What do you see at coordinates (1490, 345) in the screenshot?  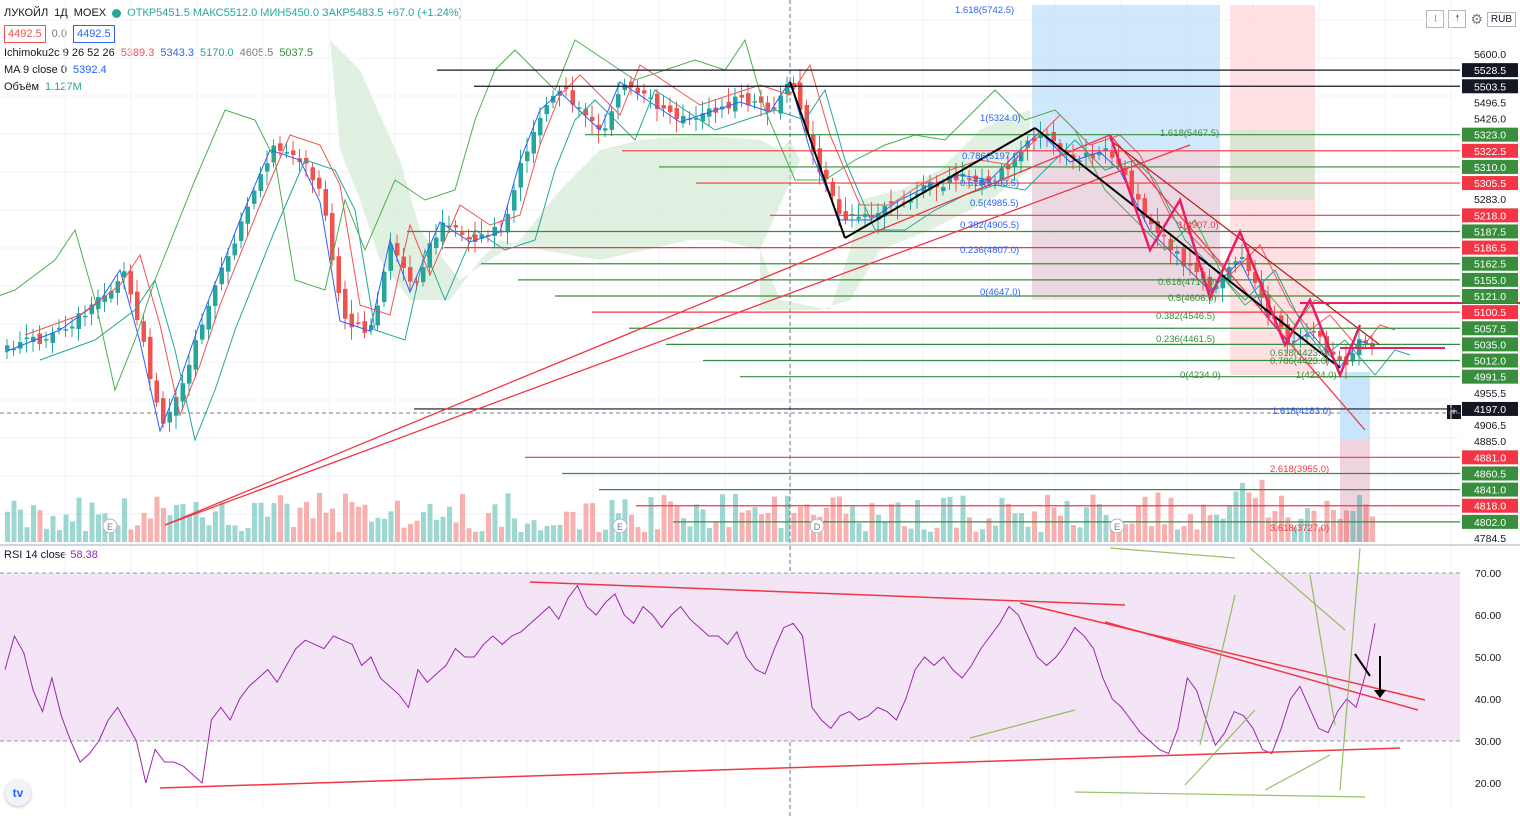 I see `price-axis-label: 5035.0` at bounding box center [1490, 345].